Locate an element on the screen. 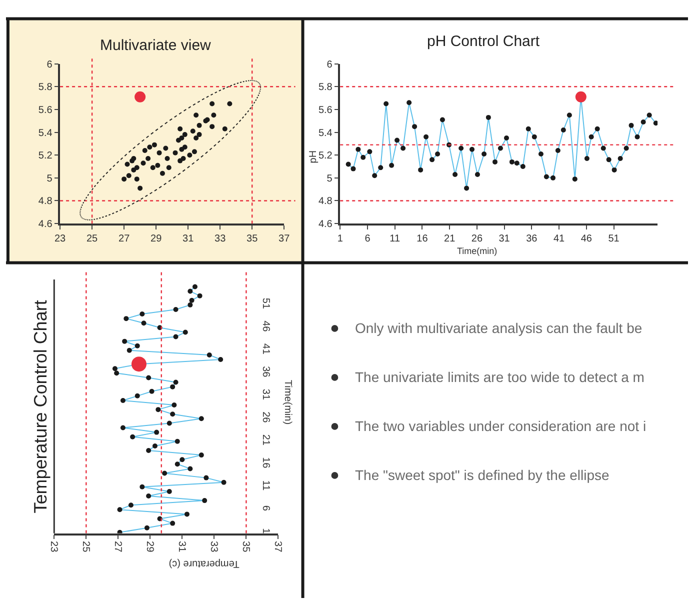  x-axis-title: Temperature (c) is located at coordinates (204, 564).